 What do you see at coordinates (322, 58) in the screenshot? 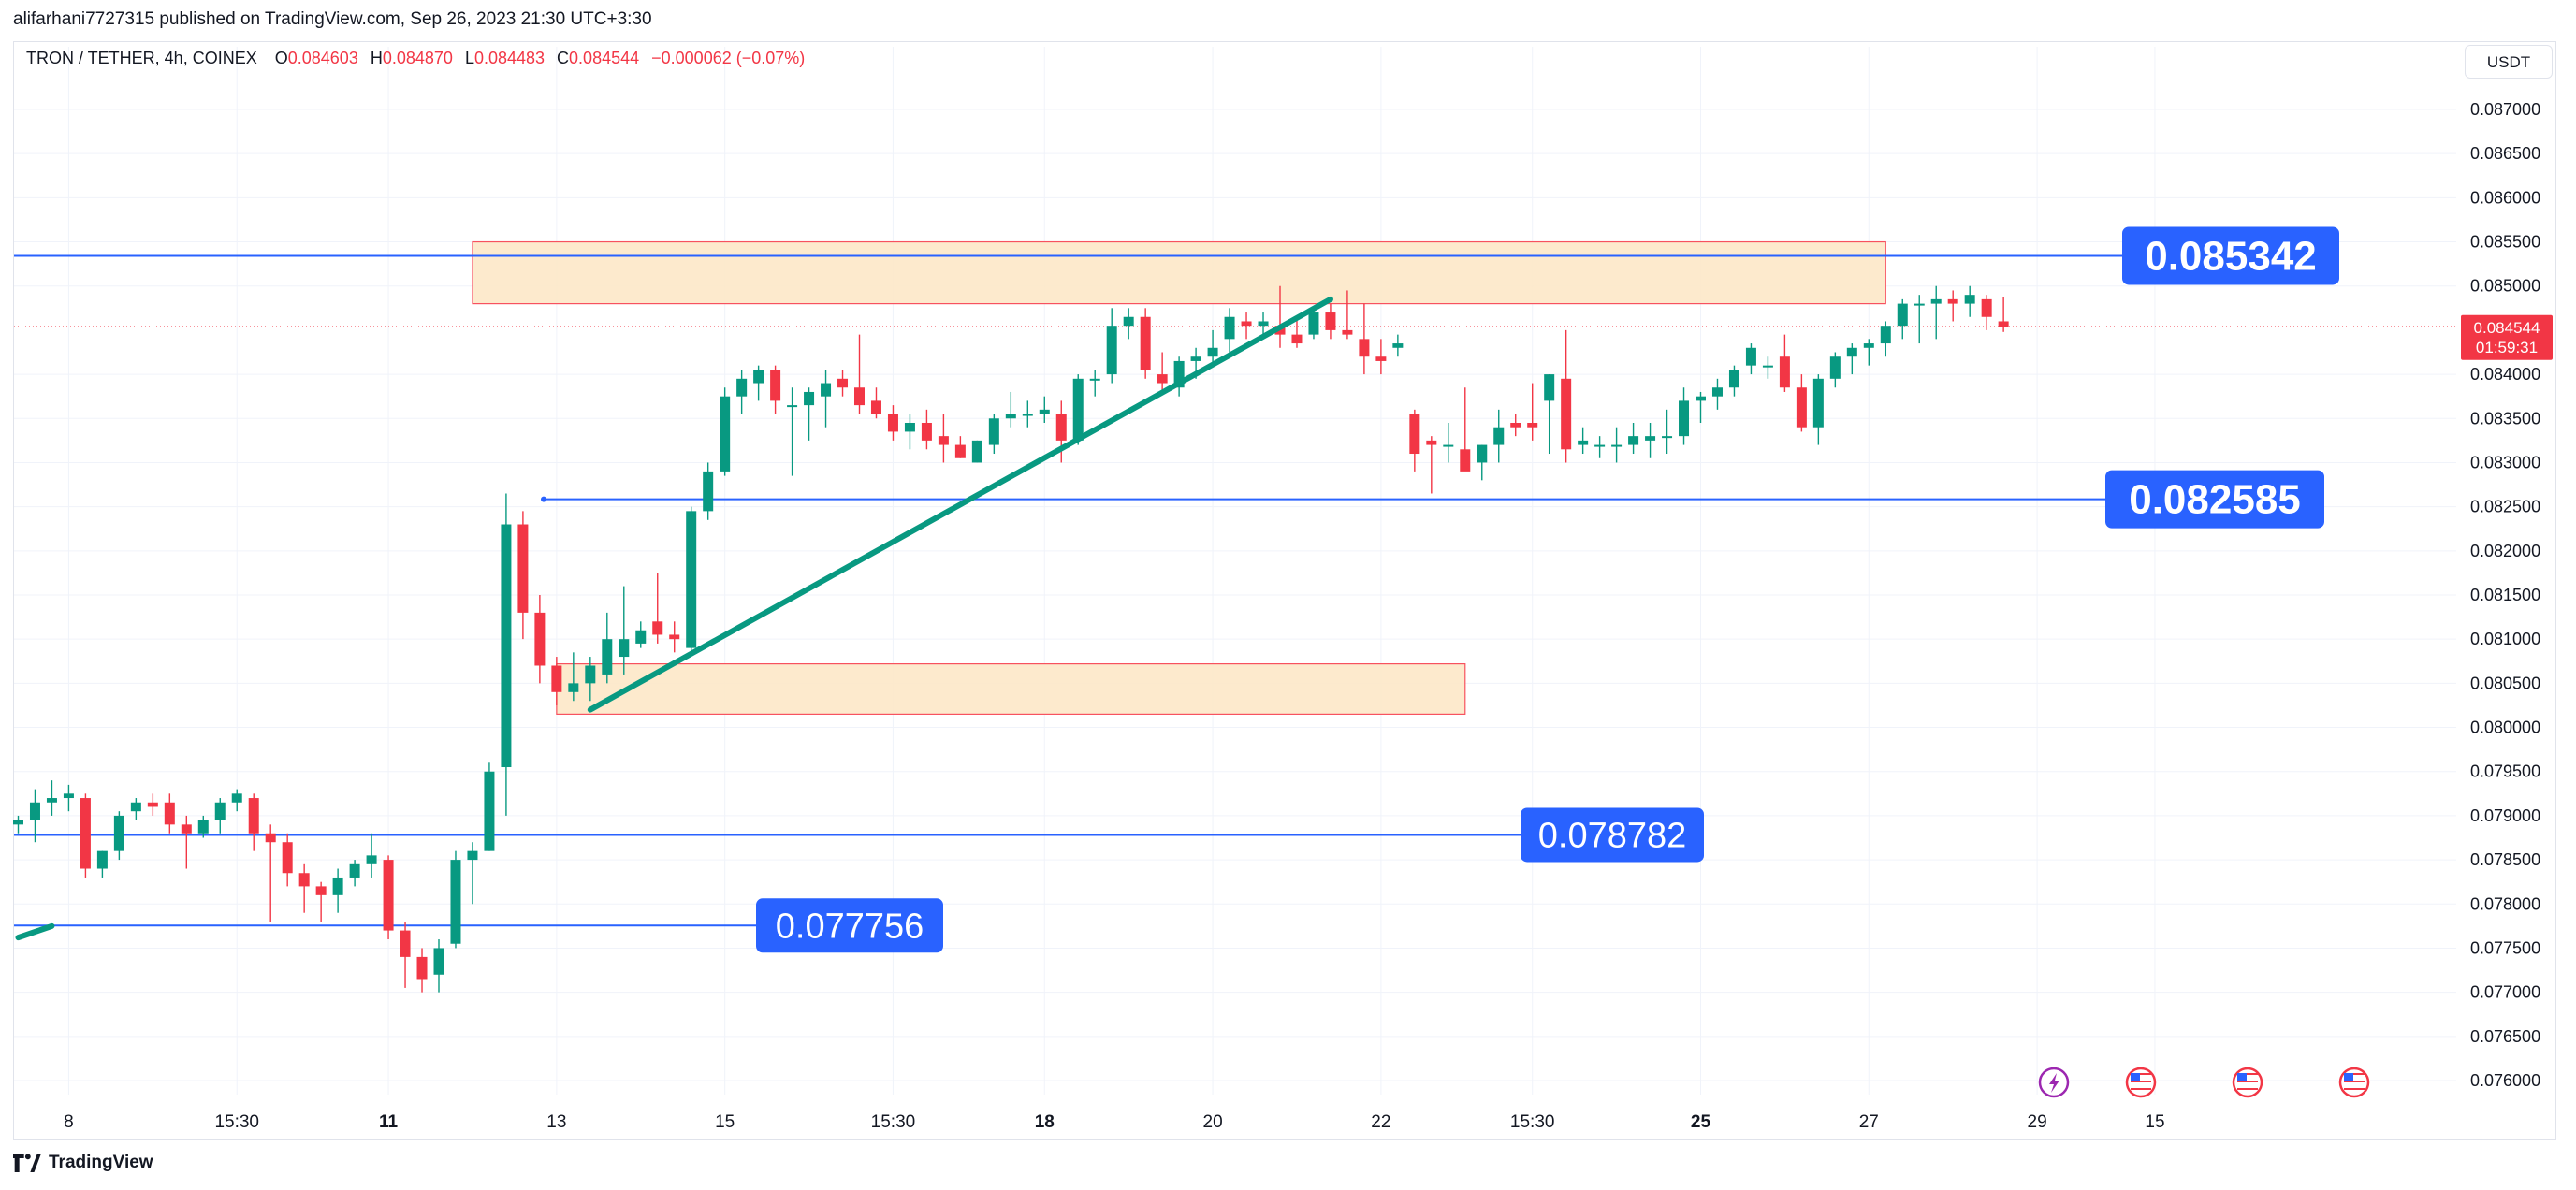
I see `open-value: 0.084603` at bounding box center [322, 58].